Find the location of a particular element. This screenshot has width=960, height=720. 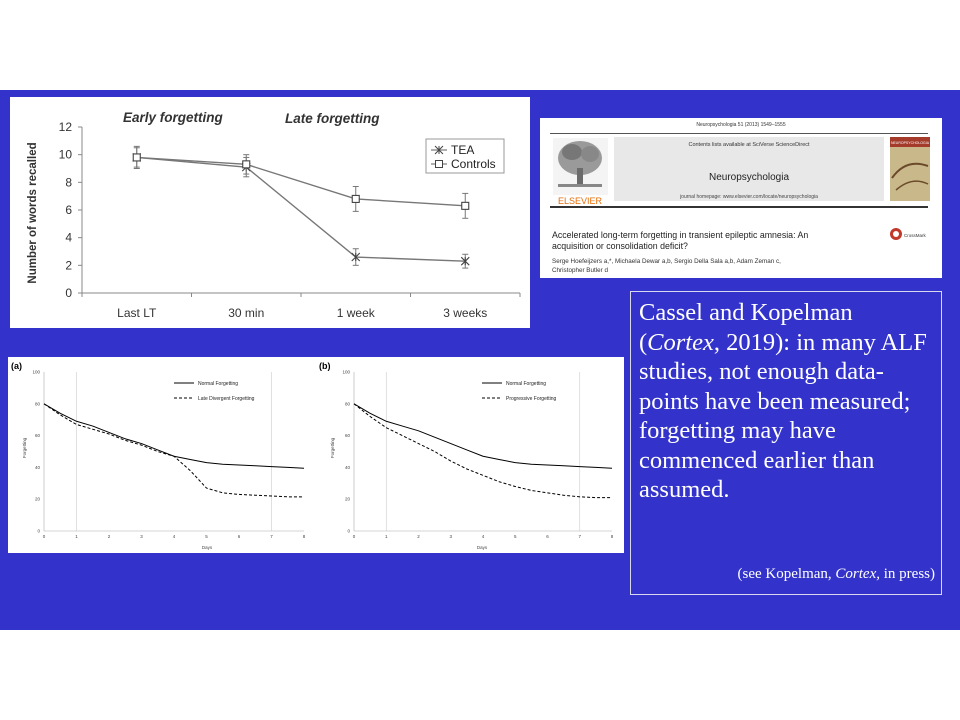

legend-tea-marker is located at coordinates (439, 150).